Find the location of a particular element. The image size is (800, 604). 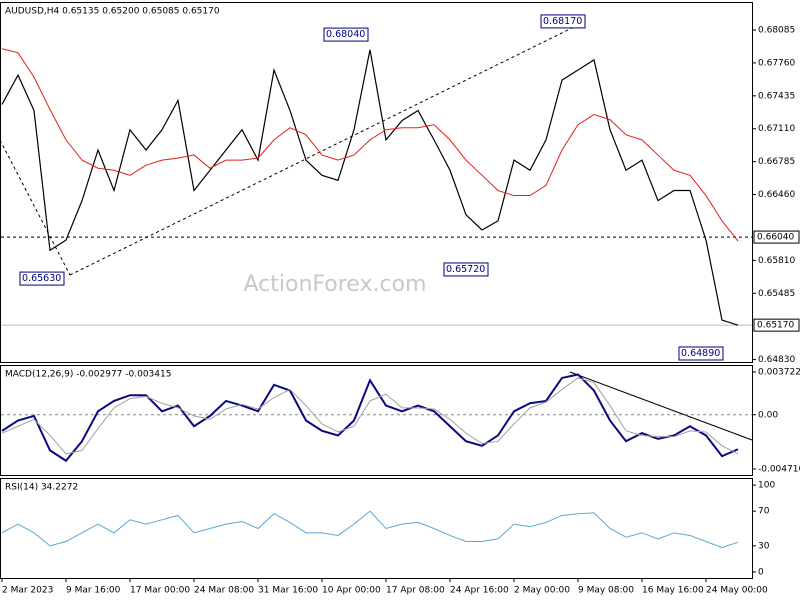

annotation-label: 0.65630 is located at coordinates (41, 278).